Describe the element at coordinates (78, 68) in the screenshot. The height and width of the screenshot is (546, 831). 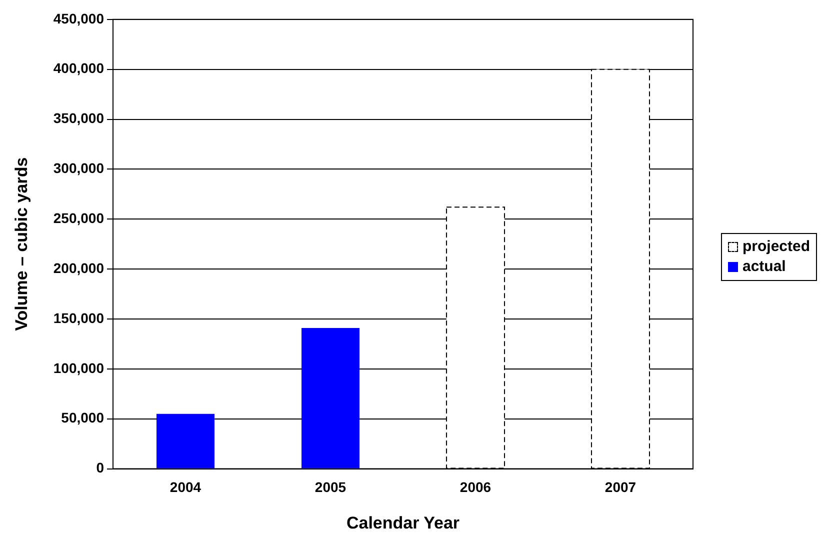
I see `y-tick-label: 400,000` at that location.